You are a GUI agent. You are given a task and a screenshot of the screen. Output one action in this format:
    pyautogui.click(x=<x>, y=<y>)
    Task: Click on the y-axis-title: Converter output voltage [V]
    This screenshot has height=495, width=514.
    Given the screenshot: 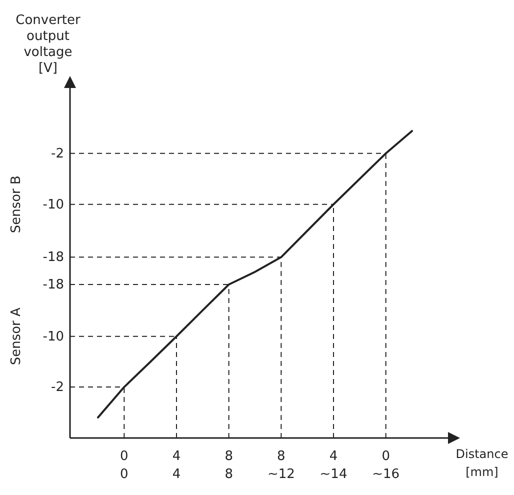 What is the action you would take?
    pyautogui.click(x=49, y=44)
    